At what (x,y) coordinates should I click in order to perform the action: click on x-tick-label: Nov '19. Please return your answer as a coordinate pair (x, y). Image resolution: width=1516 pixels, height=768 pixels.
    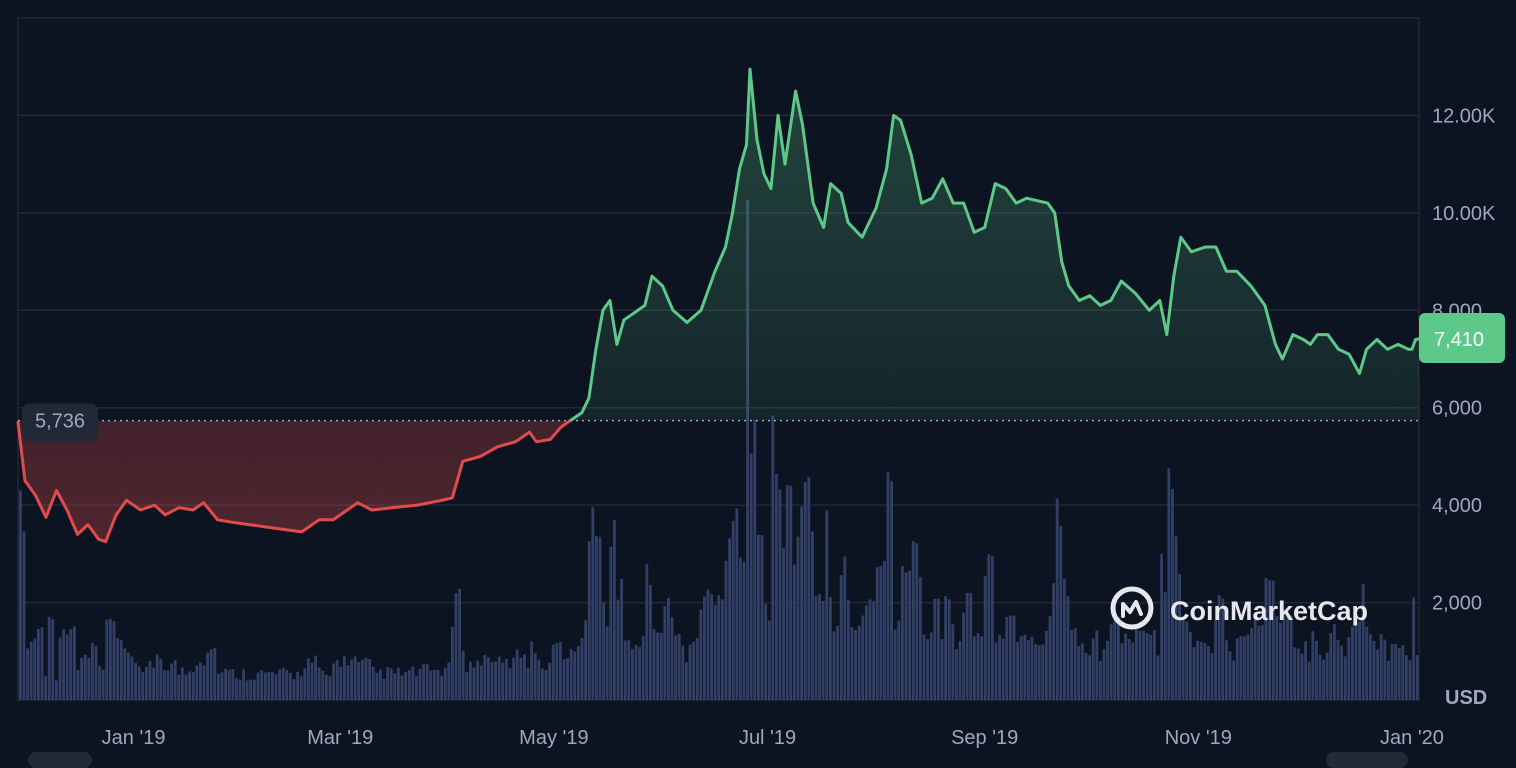
    Looking at the image, I should click on (1198, 738).